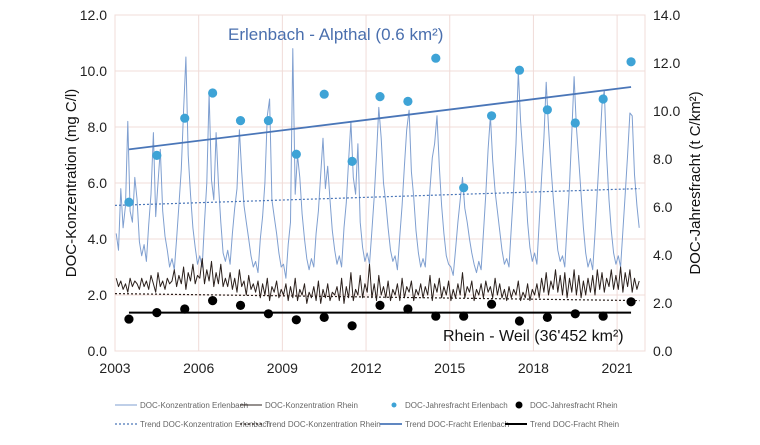 The width and height of the screenshot is (760, 445). Describe the element at coordinates (456, 405) in the screenshot. I see `legend-label: DOC-Jahresfracht Erlenbach` at that location.